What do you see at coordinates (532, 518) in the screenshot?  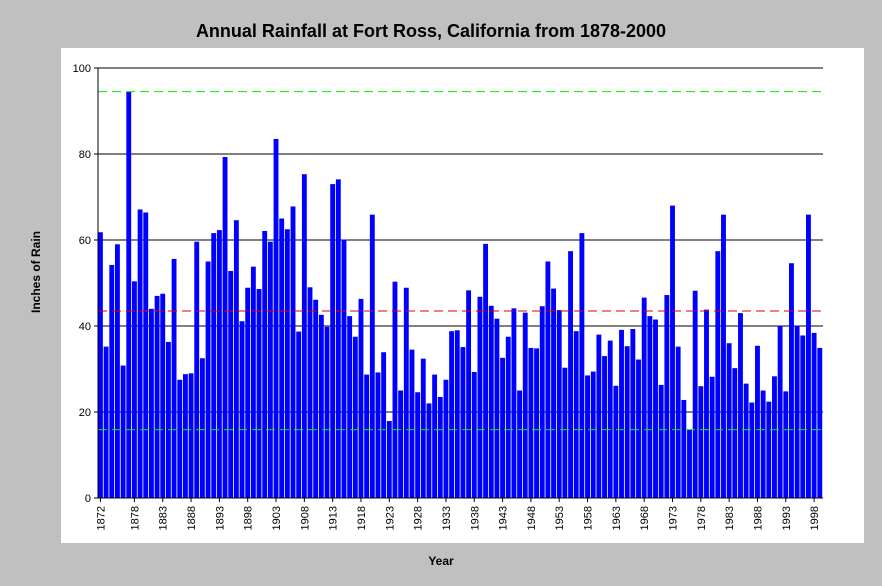 I see `x-tick-label: 1948` at bounding box center [532, 518].